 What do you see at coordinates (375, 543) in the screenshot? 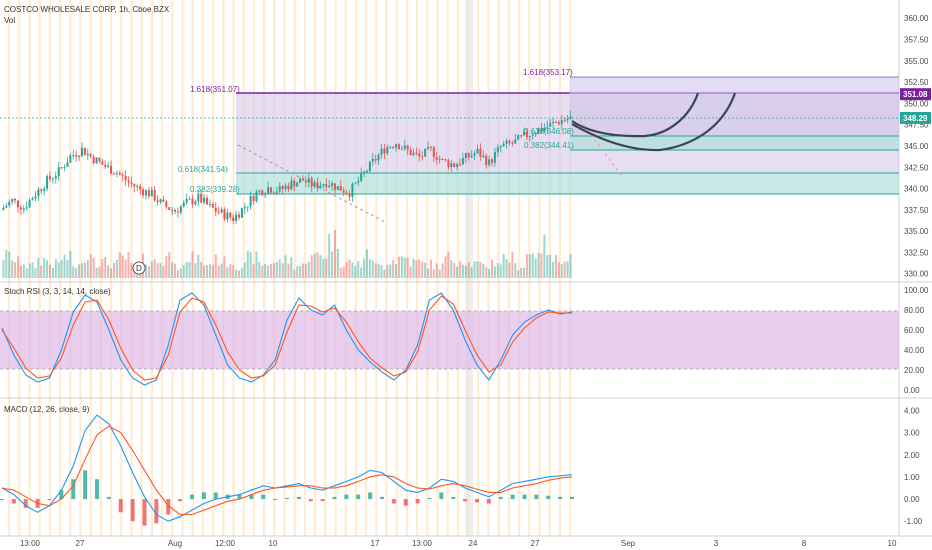
I see `time-axis-label: 17` at bounding box center [375, 543].